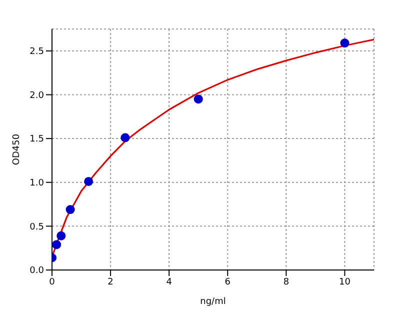 This screenshot has height=320, width=406. What do you see at coordinates (227, 282) in the screenshot?
I see `x-tick-label: 6` at bounding box center [227, 282].